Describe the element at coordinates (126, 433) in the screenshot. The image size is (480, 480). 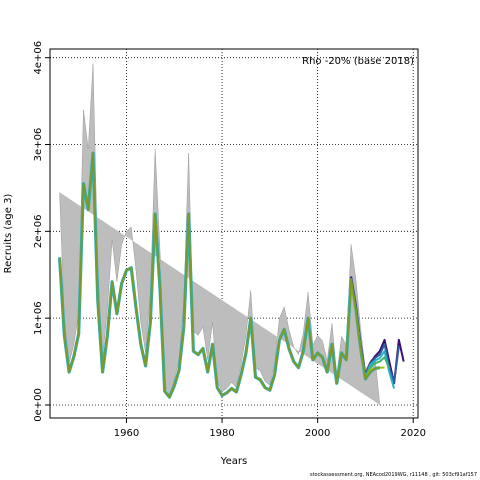
I see `x-tick-label: 1960` at that location.